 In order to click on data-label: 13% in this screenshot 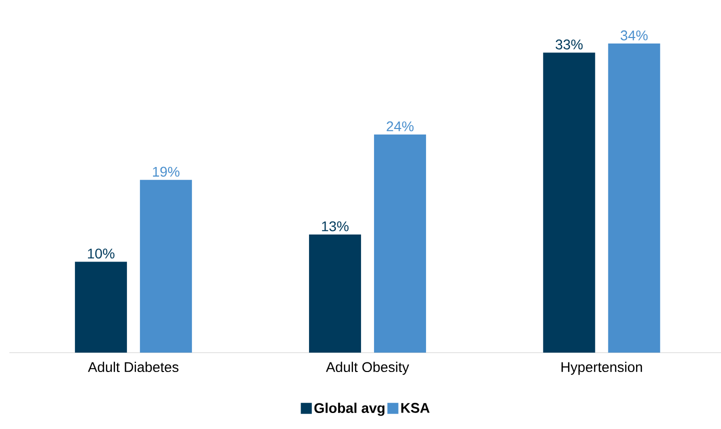, I will do `click(335, 226)`.